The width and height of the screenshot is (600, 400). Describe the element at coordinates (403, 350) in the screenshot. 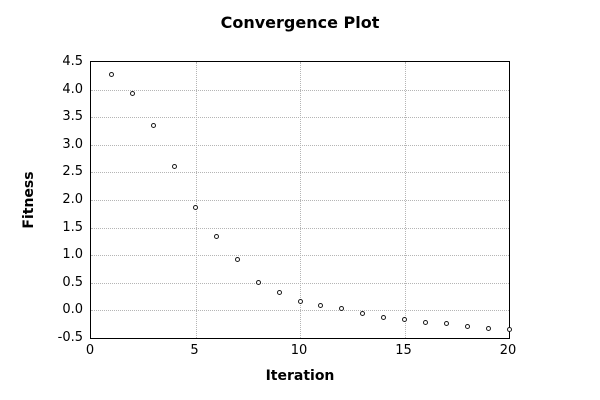

I see `x-tick-label: 15` at that location.